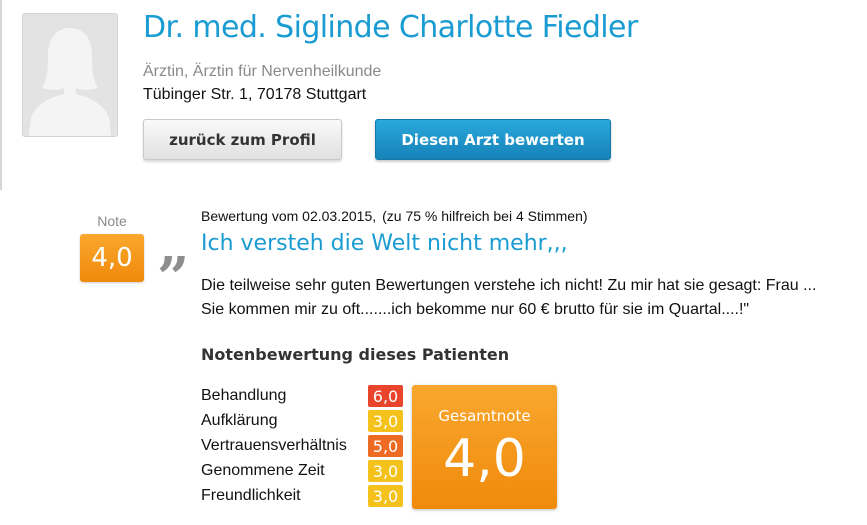  I want to click on back-to-profile-label: zurück zum Profil, so click(242, 139).